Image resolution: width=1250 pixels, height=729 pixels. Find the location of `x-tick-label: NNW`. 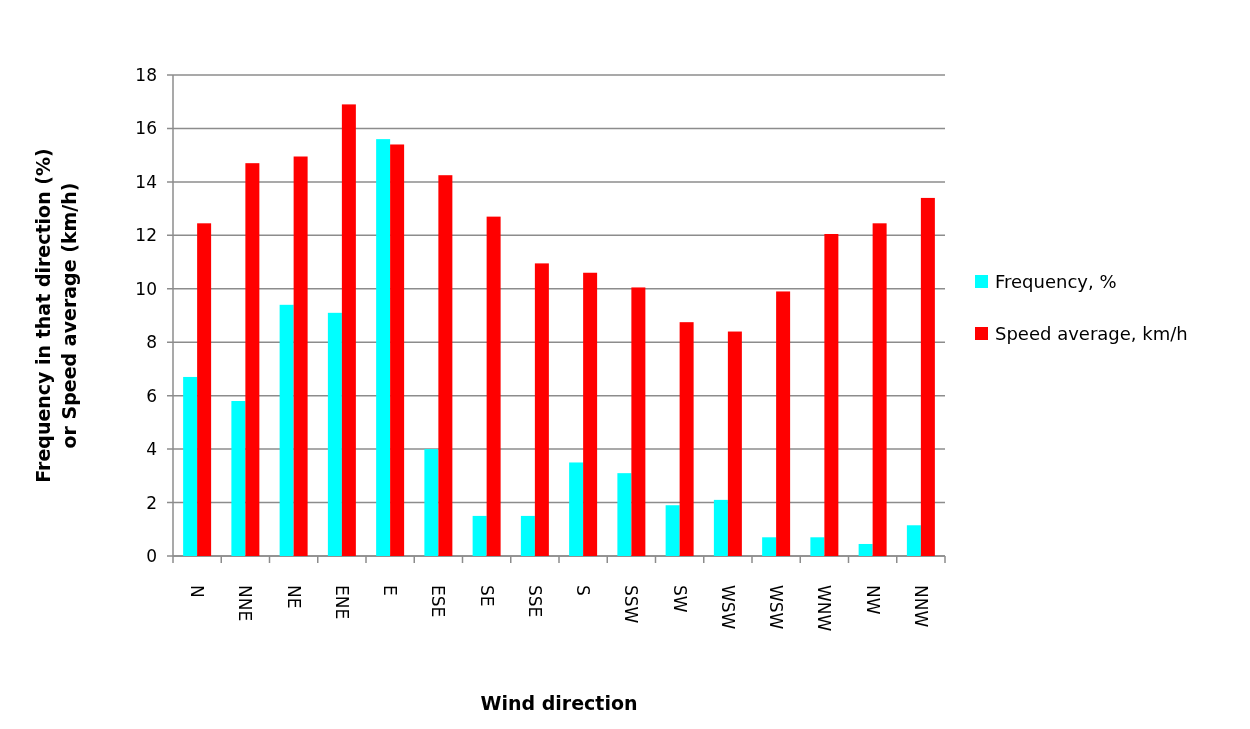

x-tick-label: NNW is located at coordinates (920, 606).